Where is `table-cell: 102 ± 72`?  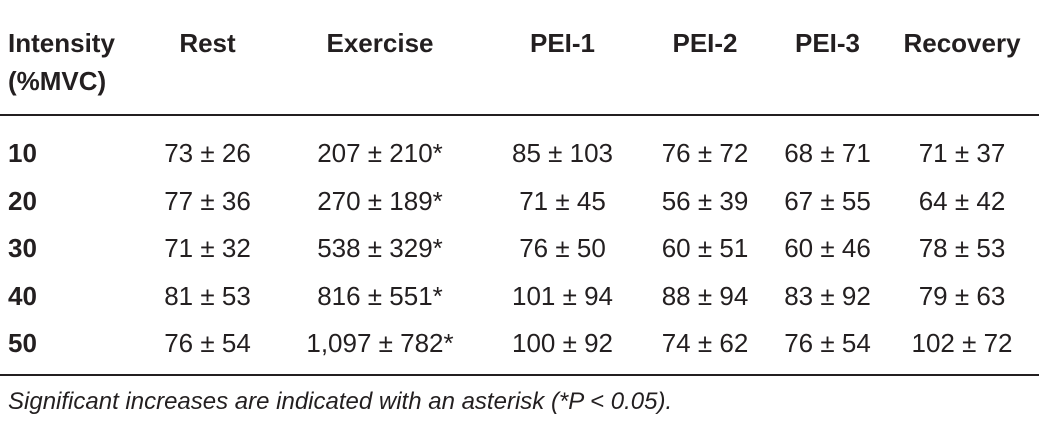 table-cell: 102 ± 72 is located at coordinates (962, 343).